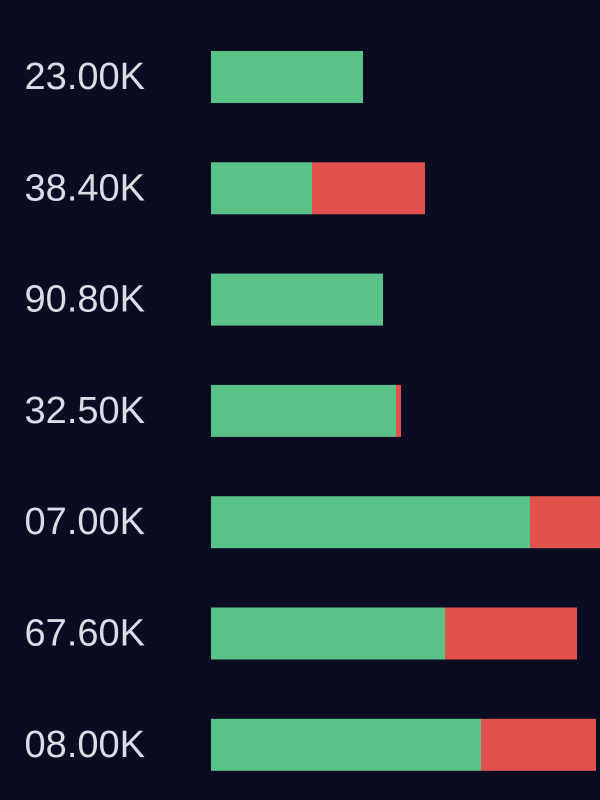 The height and width of the screenshot is (800, 600). I want to click on row-label: 67.60K, so click(85, 634).